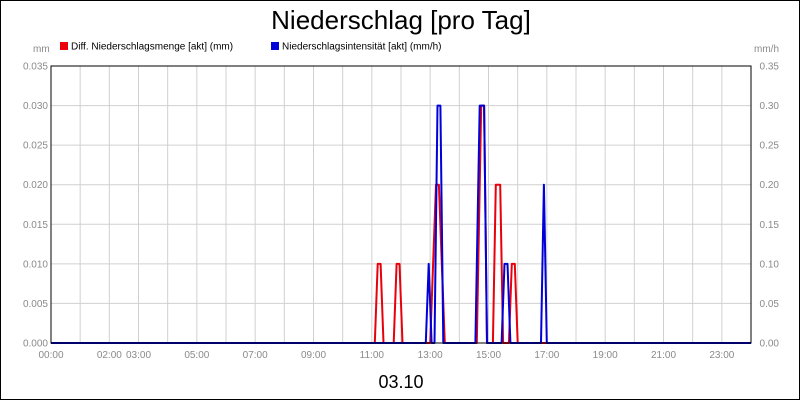 Image resolution: width=800 pixels, height=401 pixels. What do you see at coordinates (35, 304) in the screenshot?
I see `y-left-tick-label: 0.005` at bounding box center [35, 304].